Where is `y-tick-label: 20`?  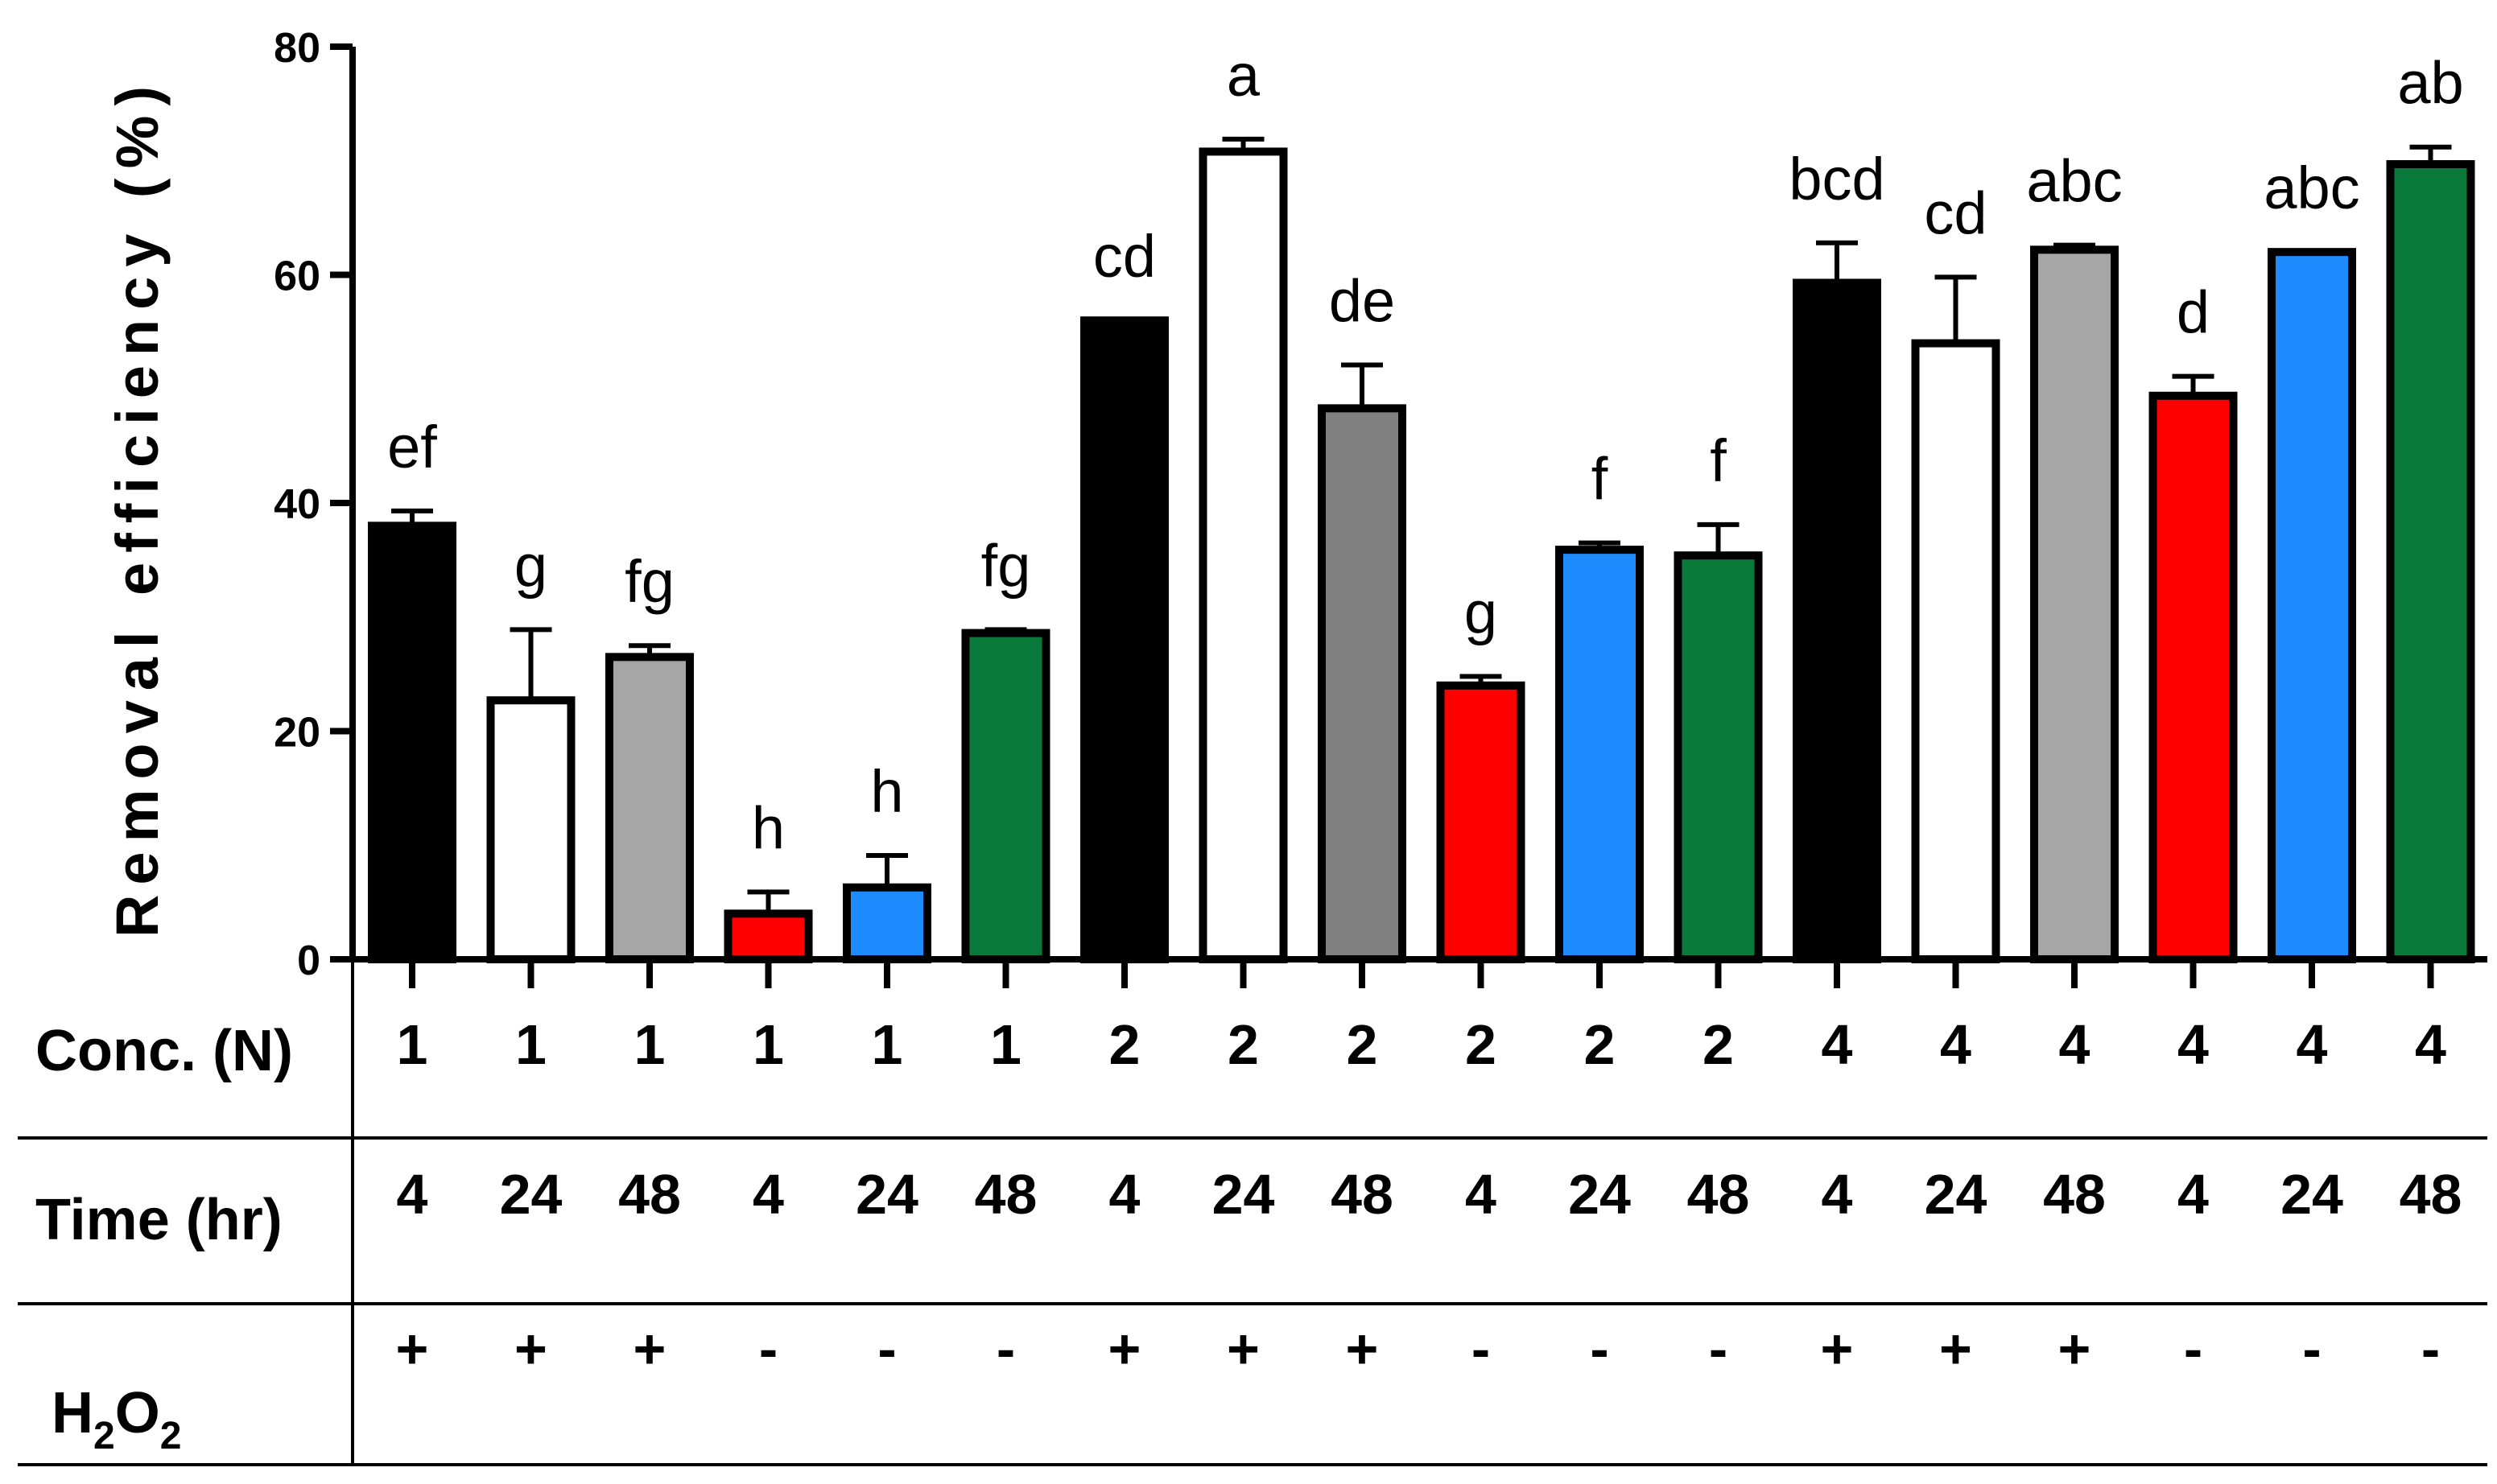
y-tick-label: 20 is located at coordinates (297, 733).